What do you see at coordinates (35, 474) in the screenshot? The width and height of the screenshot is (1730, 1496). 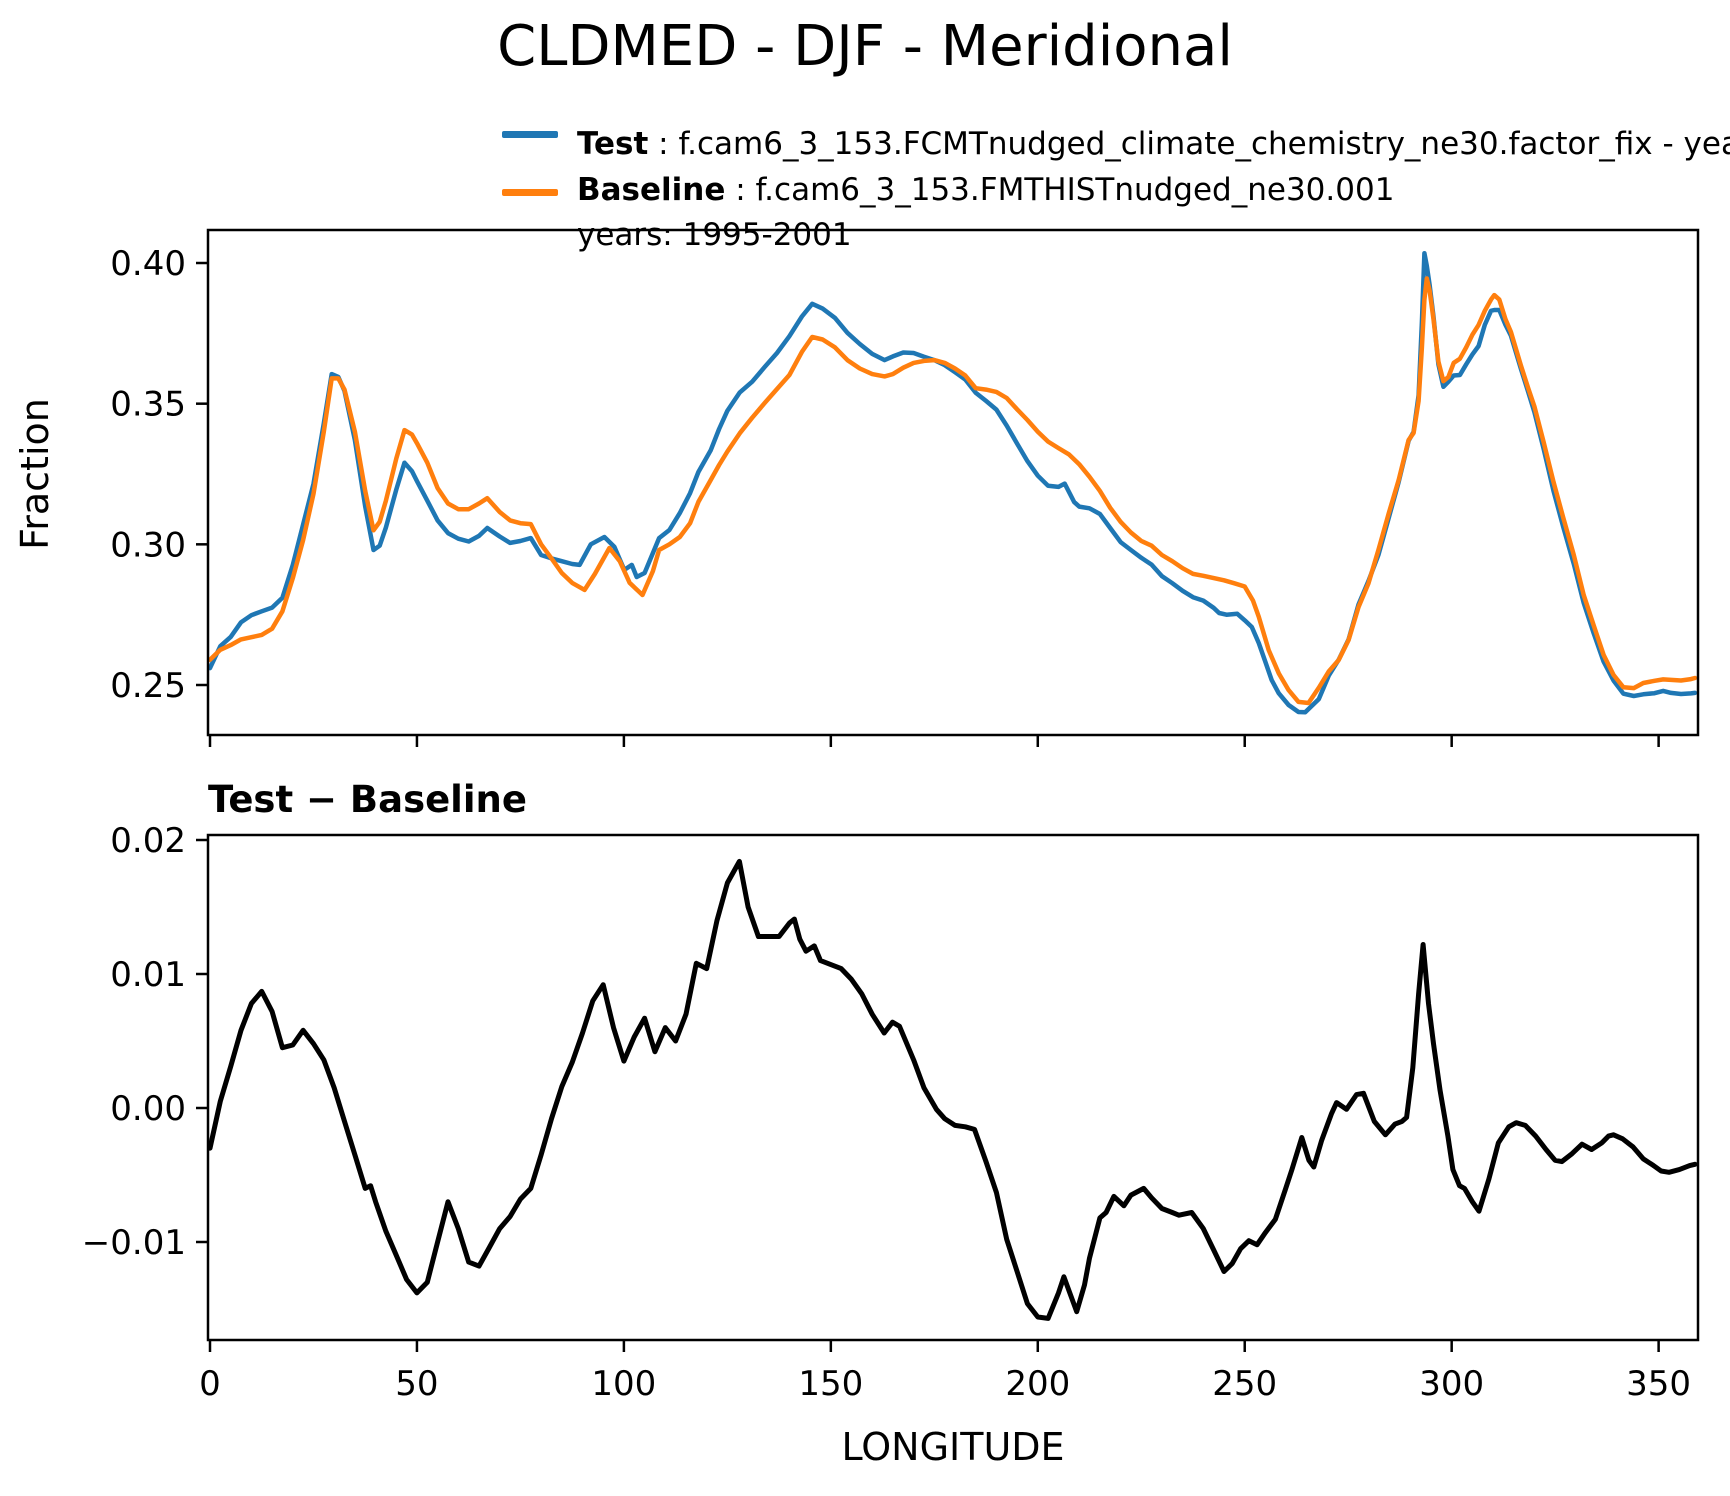 I see `y-axis-label: Fraction` at bounding box center [35, 474].